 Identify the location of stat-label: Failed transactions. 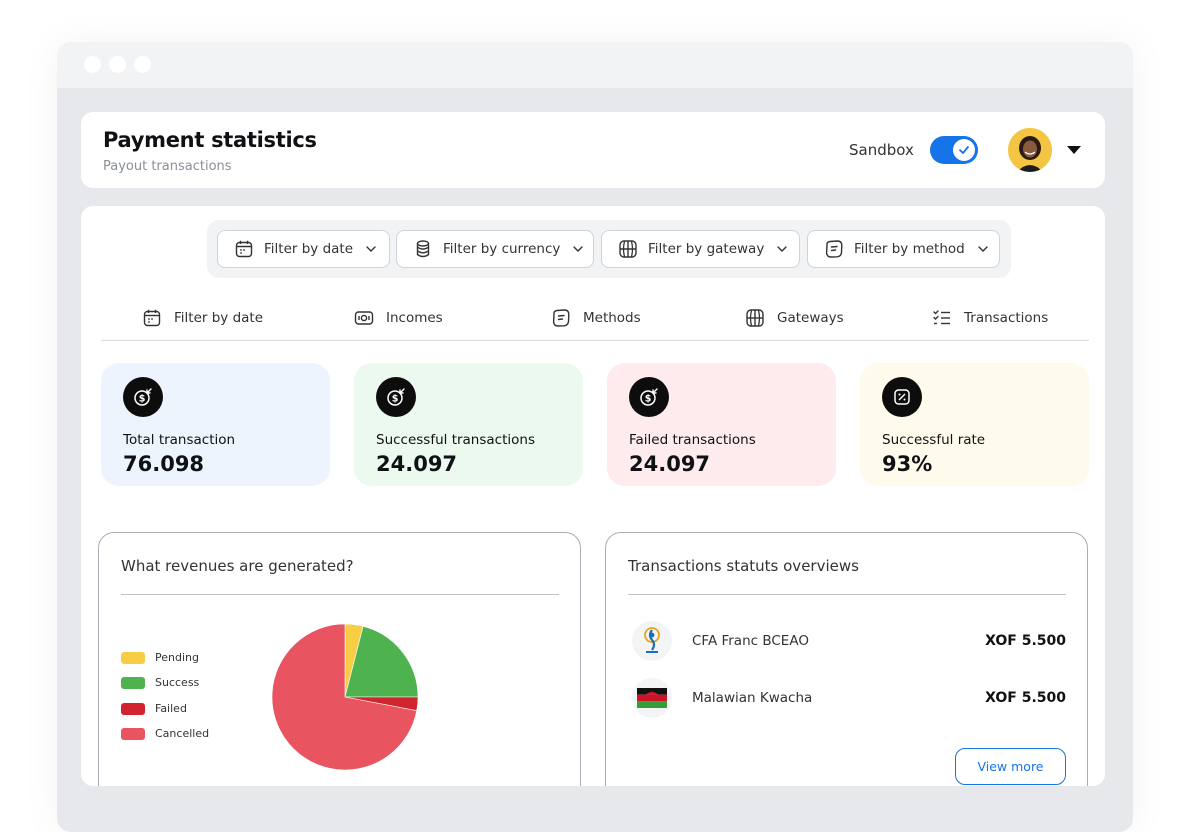
(692, 440).